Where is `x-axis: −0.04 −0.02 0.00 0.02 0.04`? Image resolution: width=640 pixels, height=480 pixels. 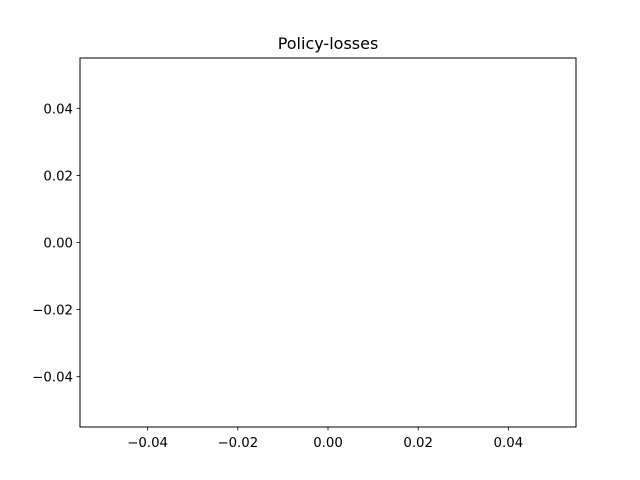
x-axis: −0.04 −0.02 0.00 0.02 0.04 is located at coordinates (325, 439).